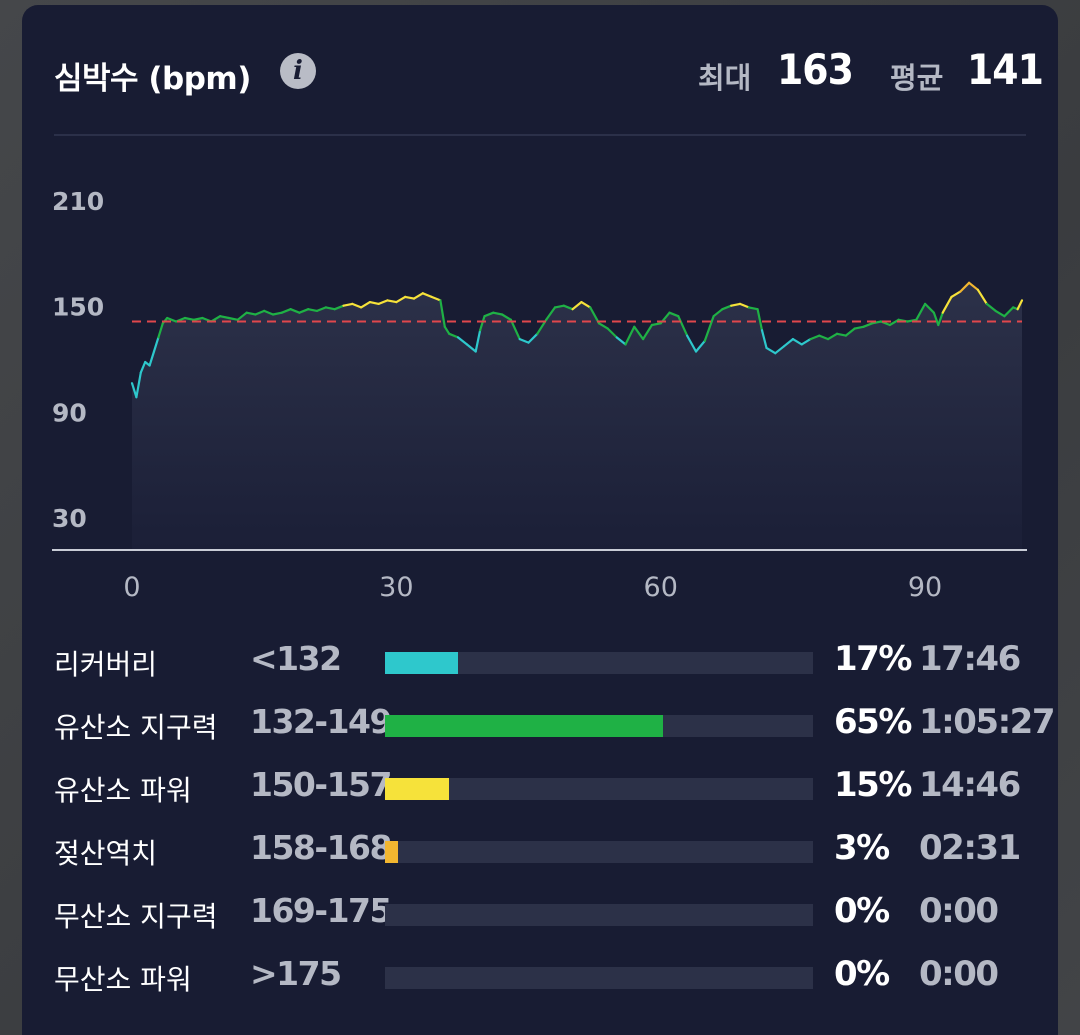  What do you see at coordinates (970, 848) in the screenshot?
I see `zone-time: 02:31` at bounding box center [970, 848].